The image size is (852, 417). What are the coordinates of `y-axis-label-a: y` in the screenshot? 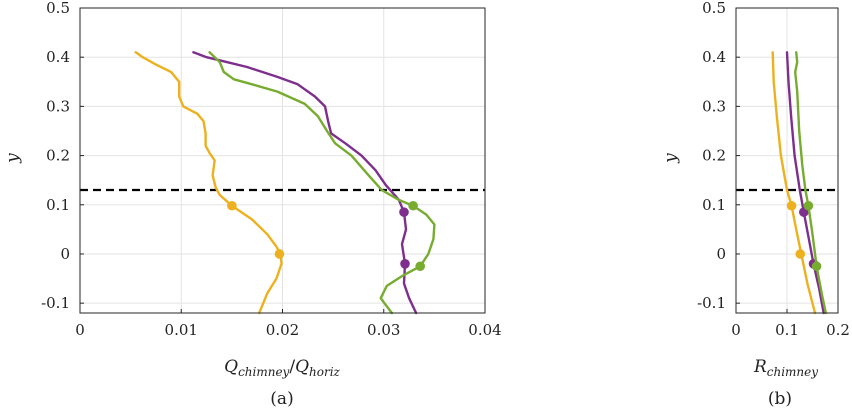 It's located at (13, 158).